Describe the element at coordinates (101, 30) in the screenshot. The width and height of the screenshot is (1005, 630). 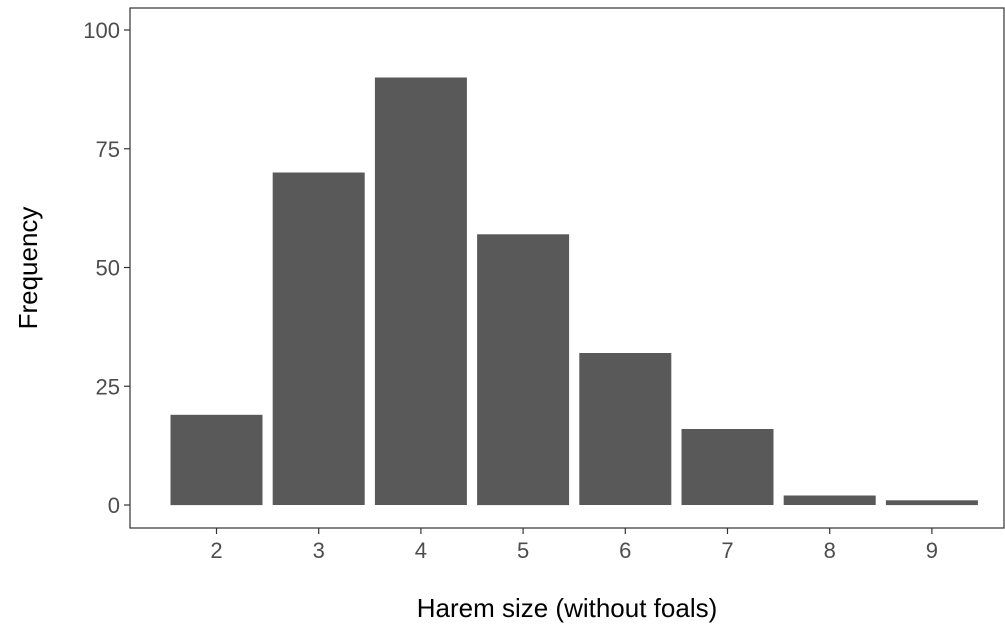
I see `y-tick-label-100: 100` at that location.